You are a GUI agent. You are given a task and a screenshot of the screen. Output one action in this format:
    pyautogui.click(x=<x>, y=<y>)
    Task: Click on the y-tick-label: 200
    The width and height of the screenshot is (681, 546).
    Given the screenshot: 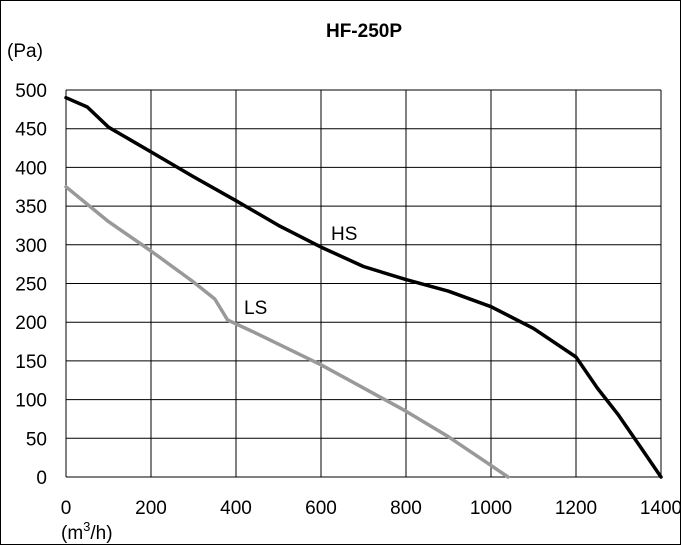 What is the action you would take?
    pyautogui.click(x=31, y=323)
    